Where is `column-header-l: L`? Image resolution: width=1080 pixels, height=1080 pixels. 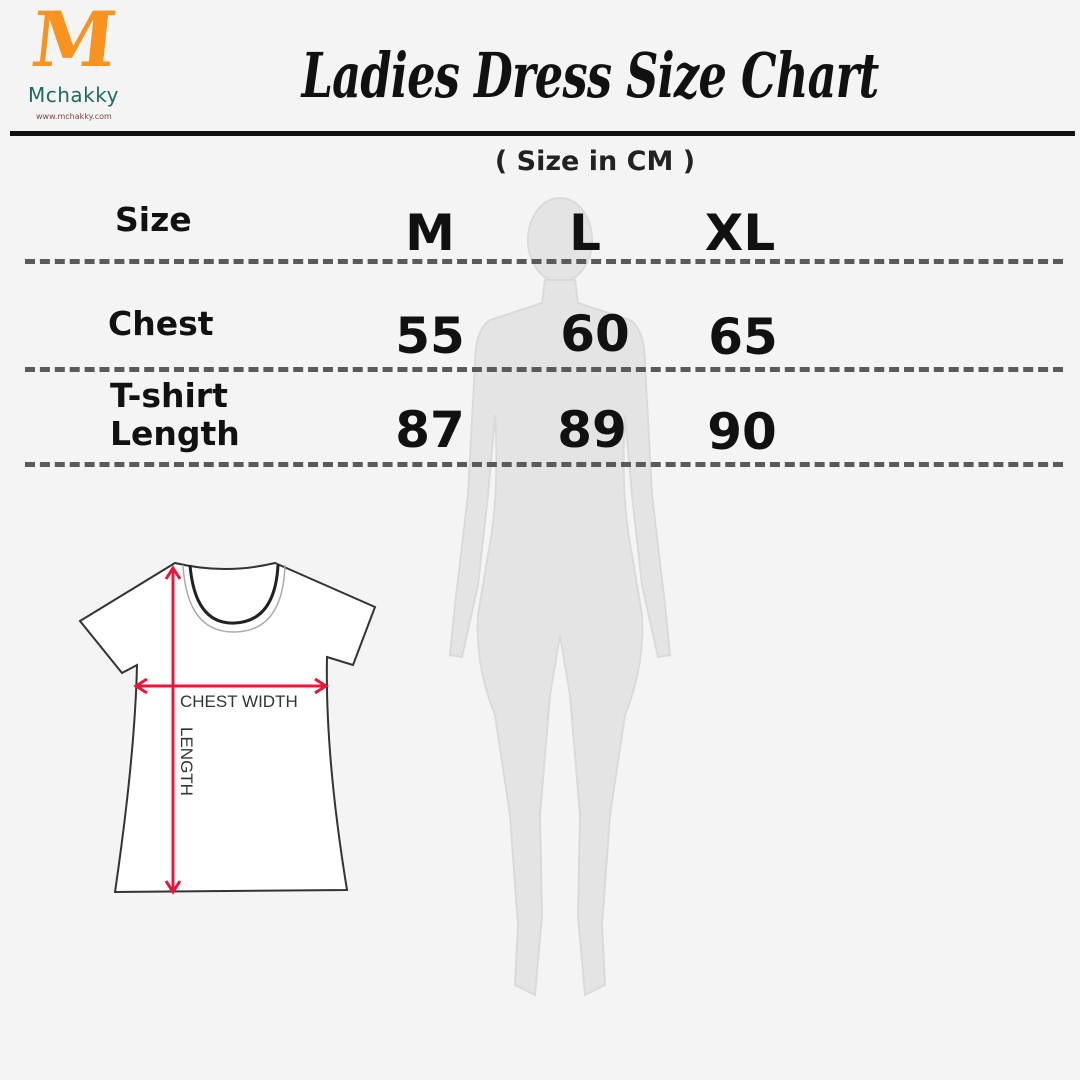
column-header-l: L is located at coordinates (585, 233).